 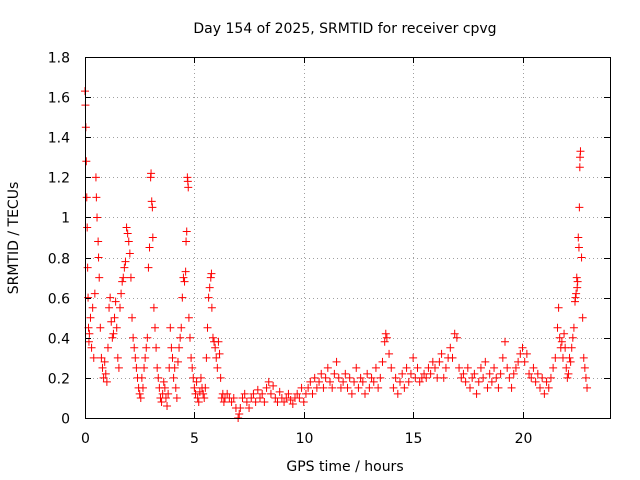 I want to click on y-tick-label: 1.6, so click(x=59, y=99).